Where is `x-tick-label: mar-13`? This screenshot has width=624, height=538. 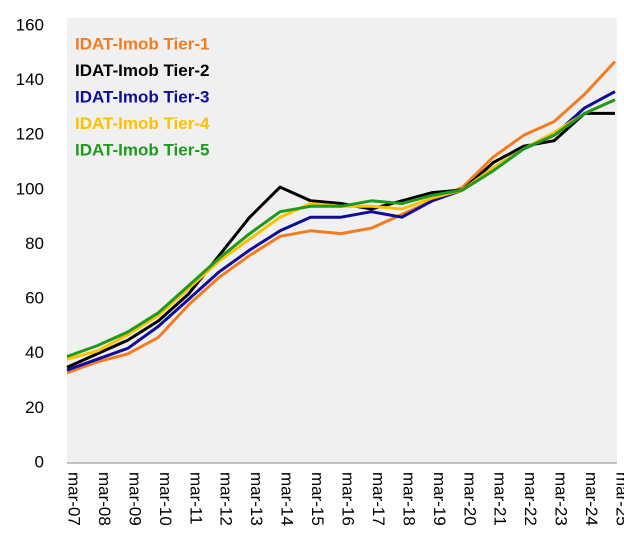
x-tick-label: mar-13 is located at coordinates (256, 499).